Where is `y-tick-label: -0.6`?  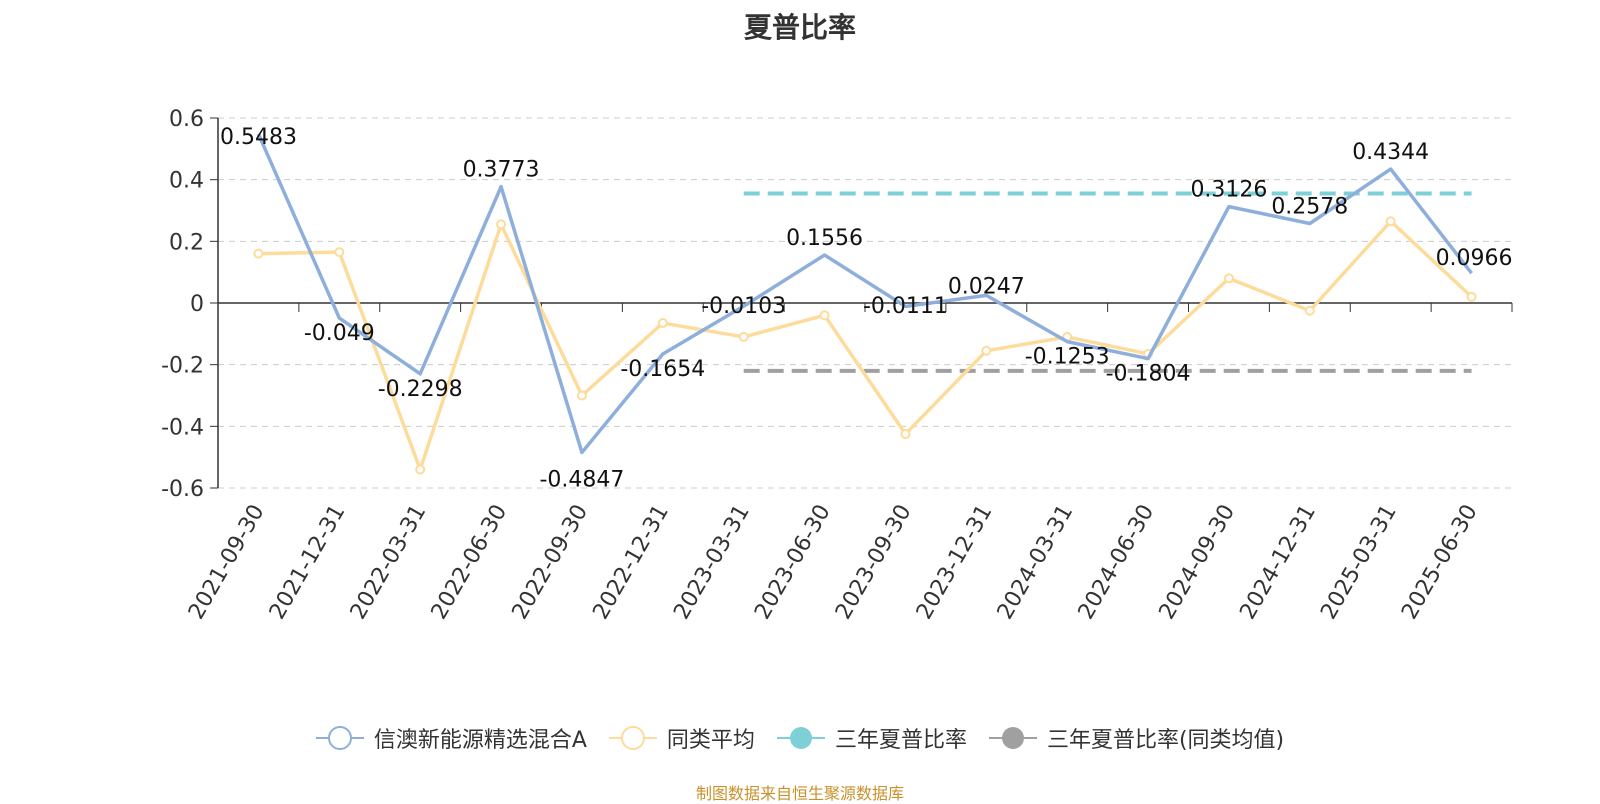 y-tick-label: -0.6 is located at coordinates (182, 489).